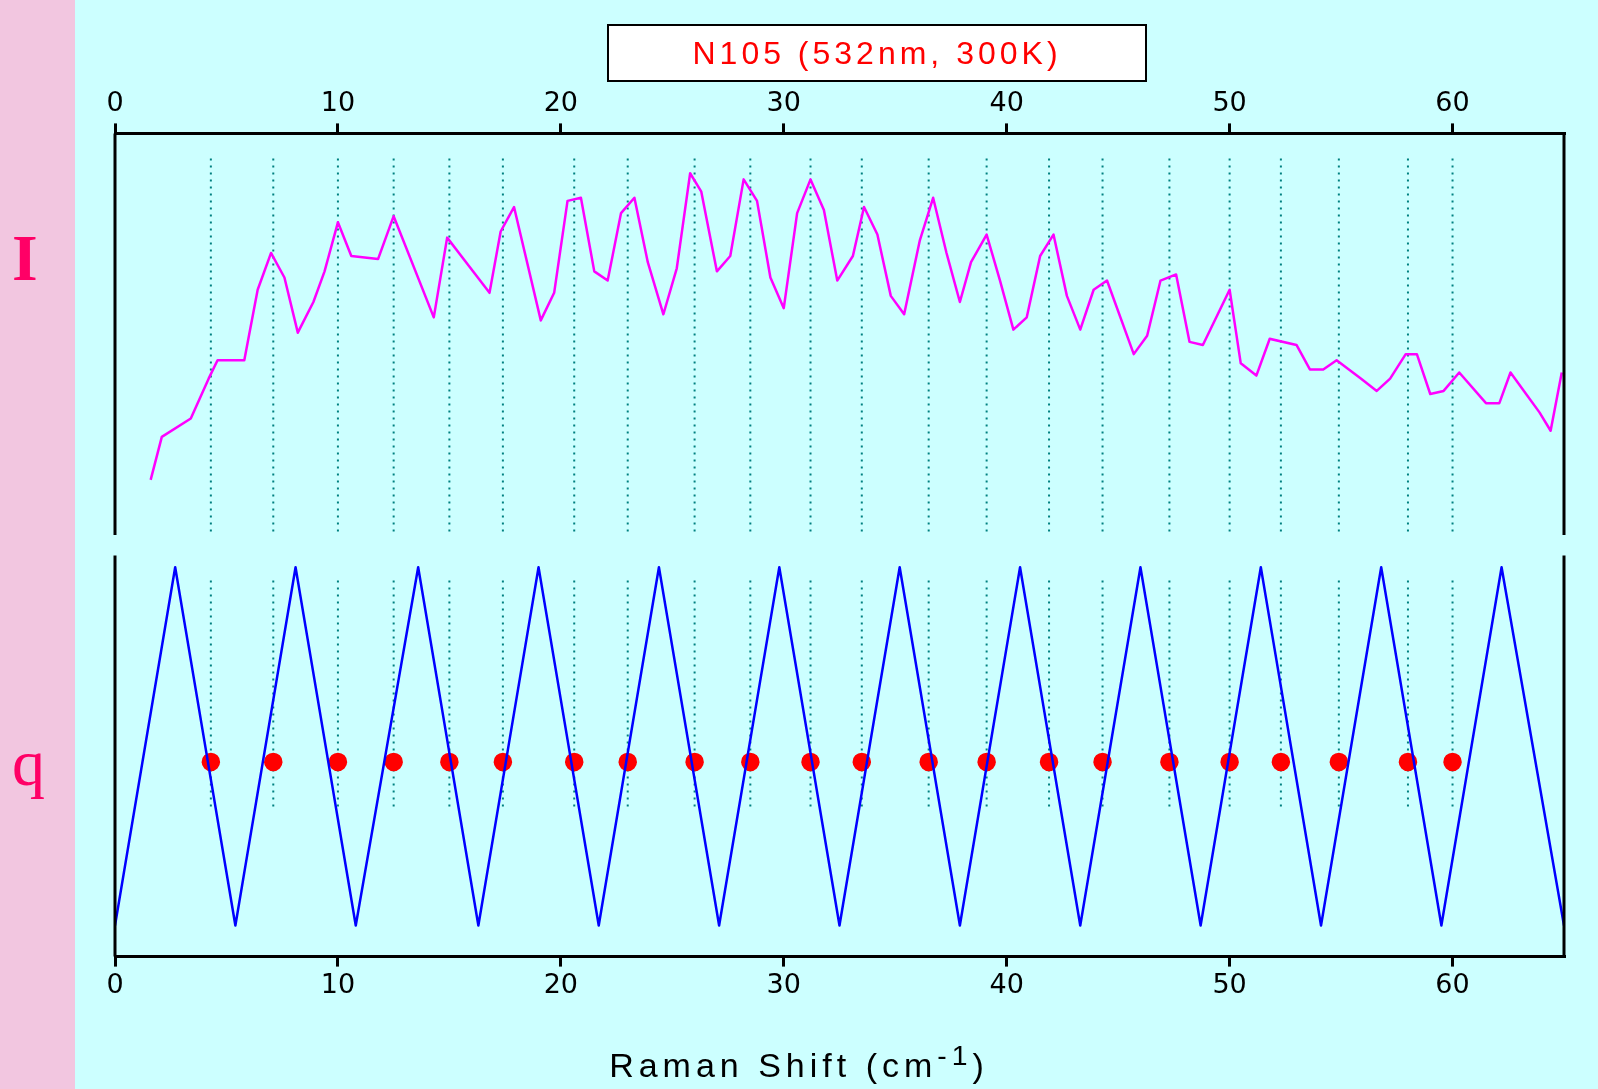  I want to click on y-axis-title: q, so click(28, 763).